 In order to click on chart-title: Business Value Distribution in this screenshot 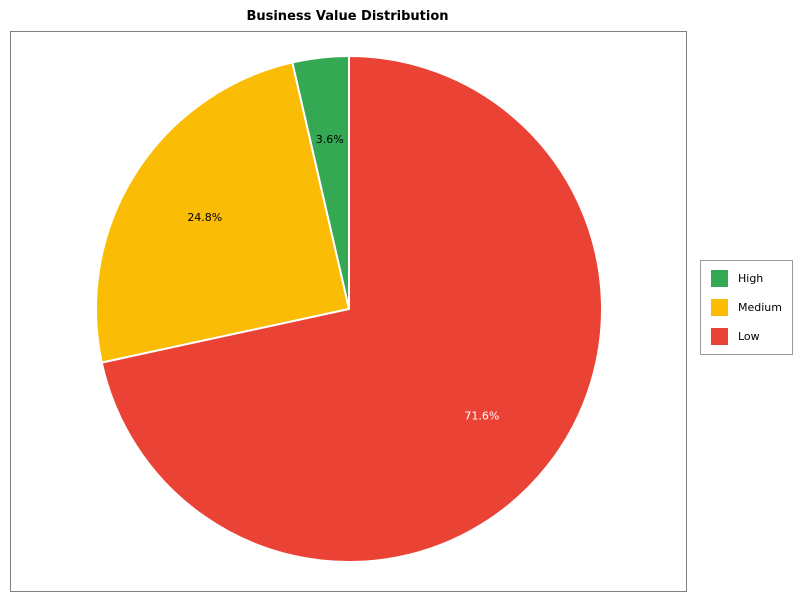, I will do `click(347, 16)`.